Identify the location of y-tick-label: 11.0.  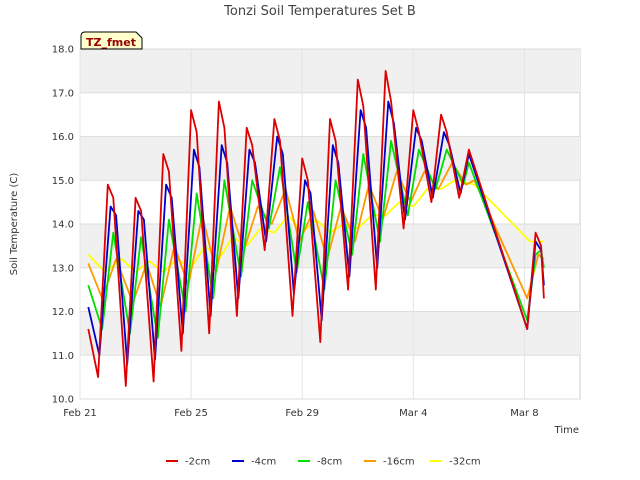
(63, 356).